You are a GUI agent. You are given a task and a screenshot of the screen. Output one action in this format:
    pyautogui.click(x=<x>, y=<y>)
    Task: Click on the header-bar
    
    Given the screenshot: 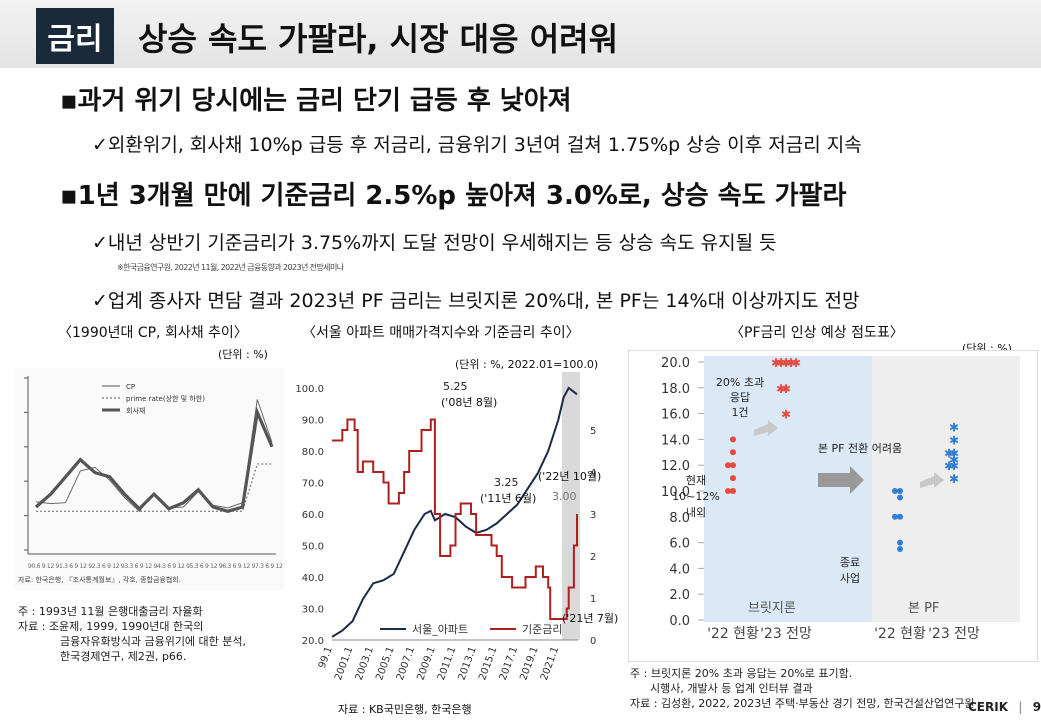 What is the action you would take?
    pyautogui.click(x=520, y=34)
    